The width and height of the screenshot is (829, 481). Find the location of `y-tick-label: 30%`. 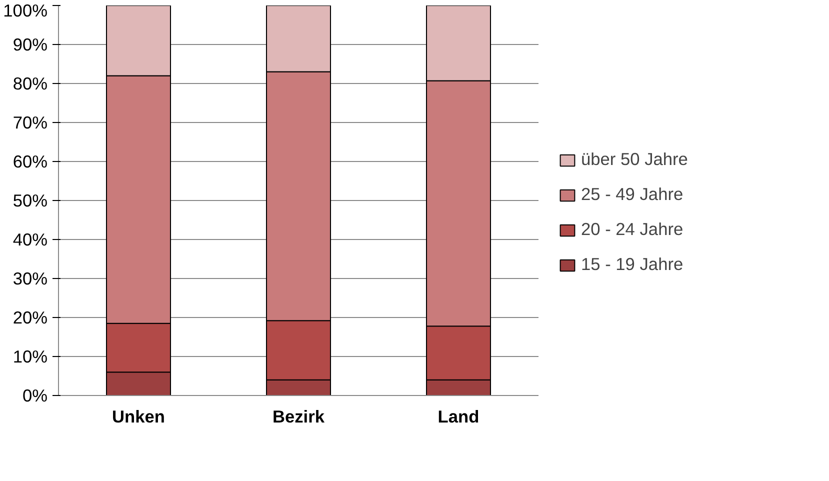

y-tick-label: 30% is located at coordinates (30, 278).